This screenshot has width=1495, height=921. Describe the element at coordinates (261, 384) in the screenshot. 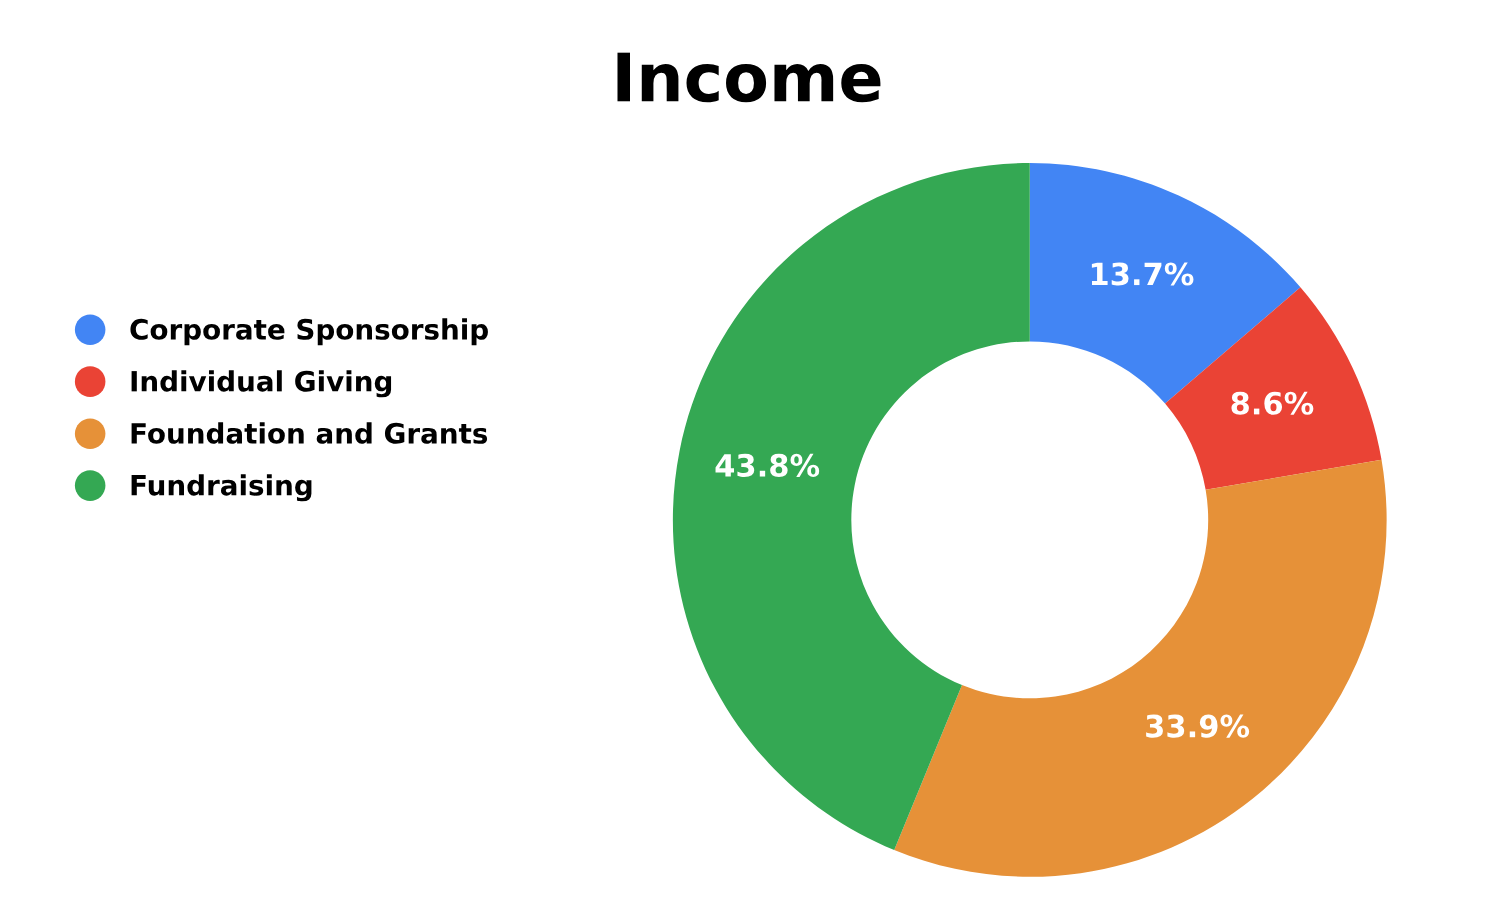

I see `legend-label: Individual Giving` at that location.